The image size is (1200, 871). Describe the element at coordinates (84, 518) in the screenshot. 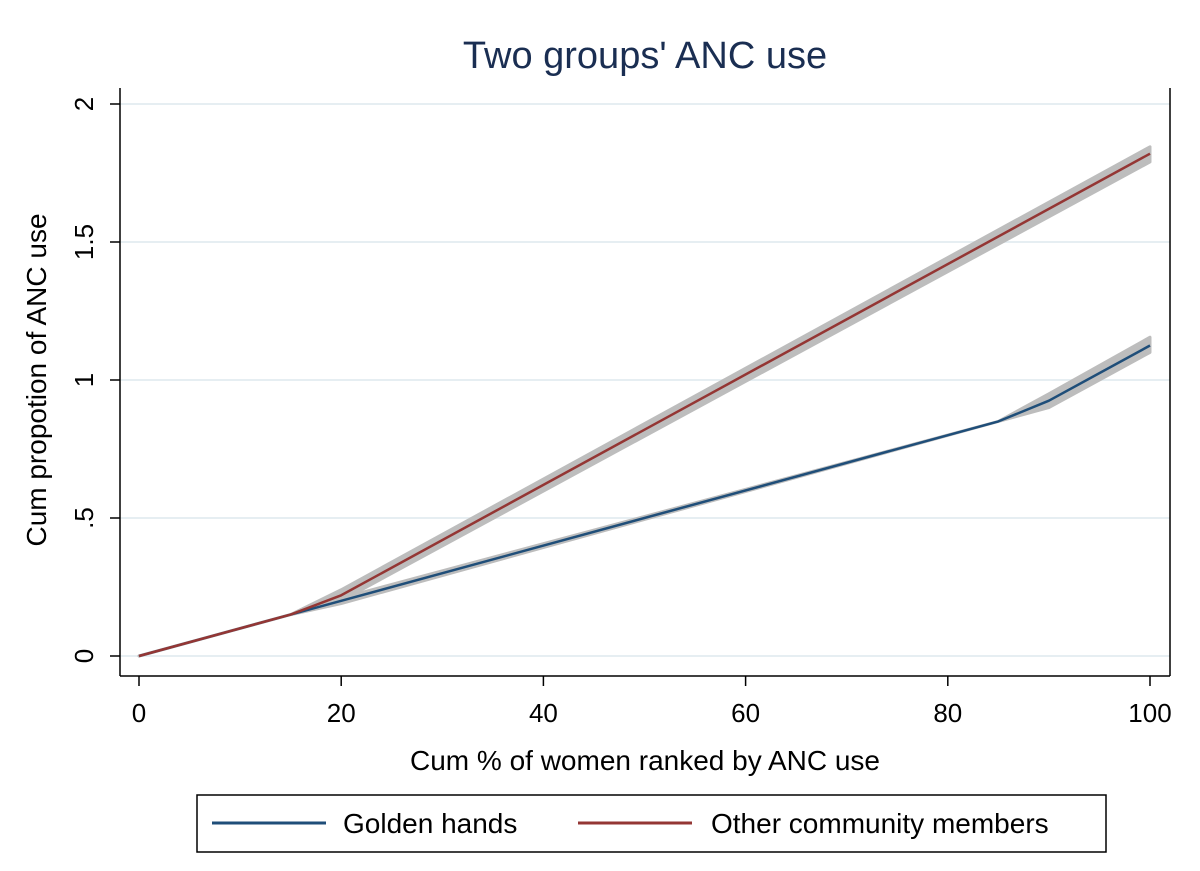

I see `y-tick-label-5: .5` at that location.